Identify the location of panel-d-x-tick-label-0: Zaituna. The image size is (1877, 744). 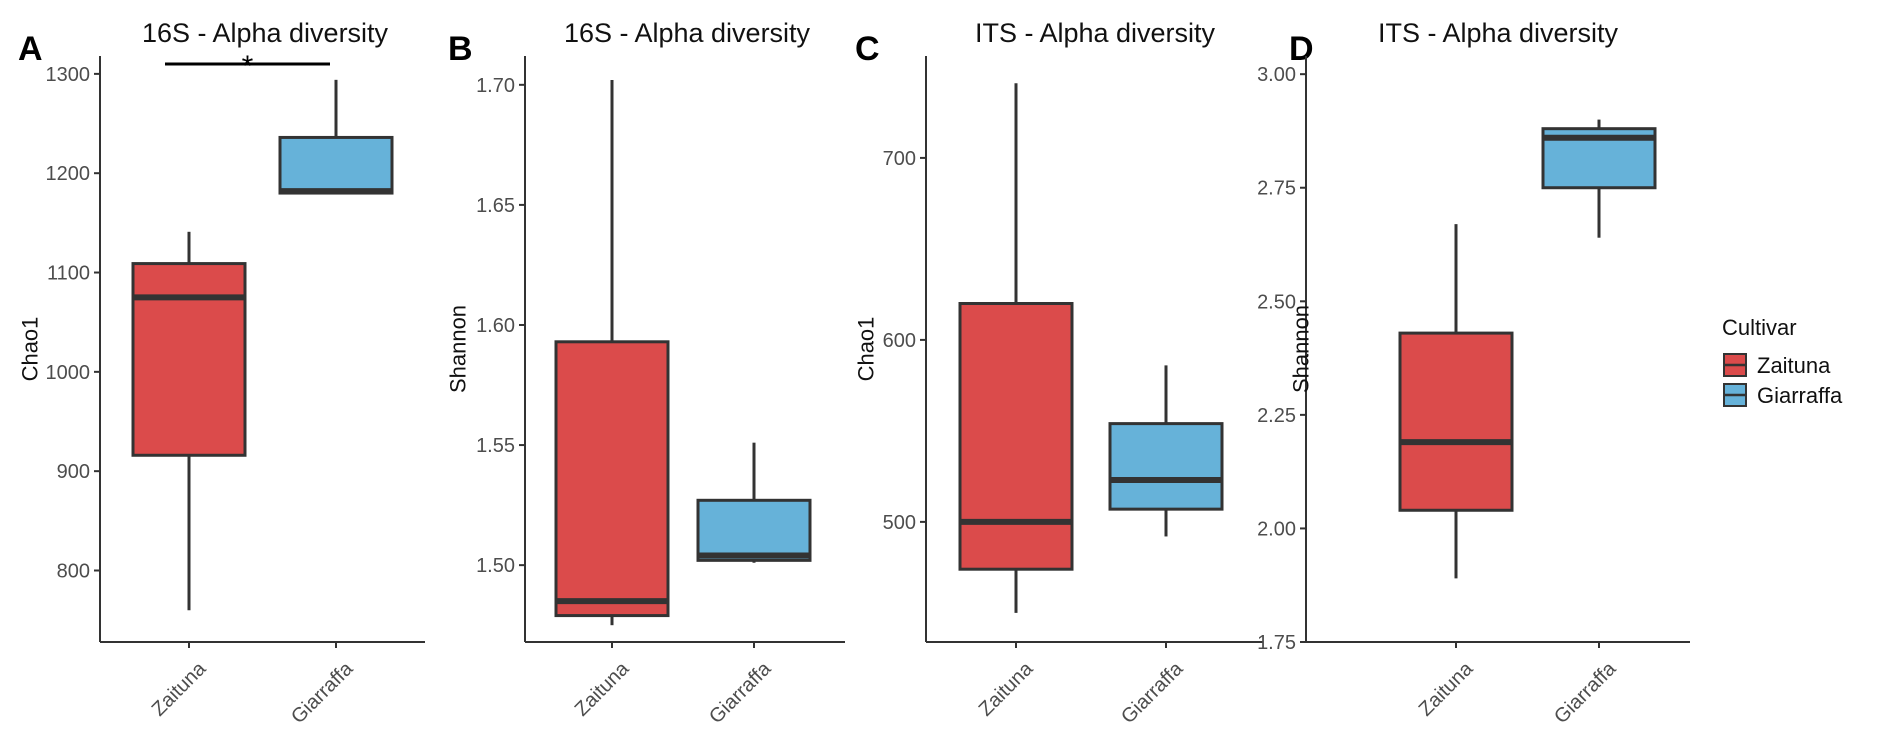
(1446, 688).